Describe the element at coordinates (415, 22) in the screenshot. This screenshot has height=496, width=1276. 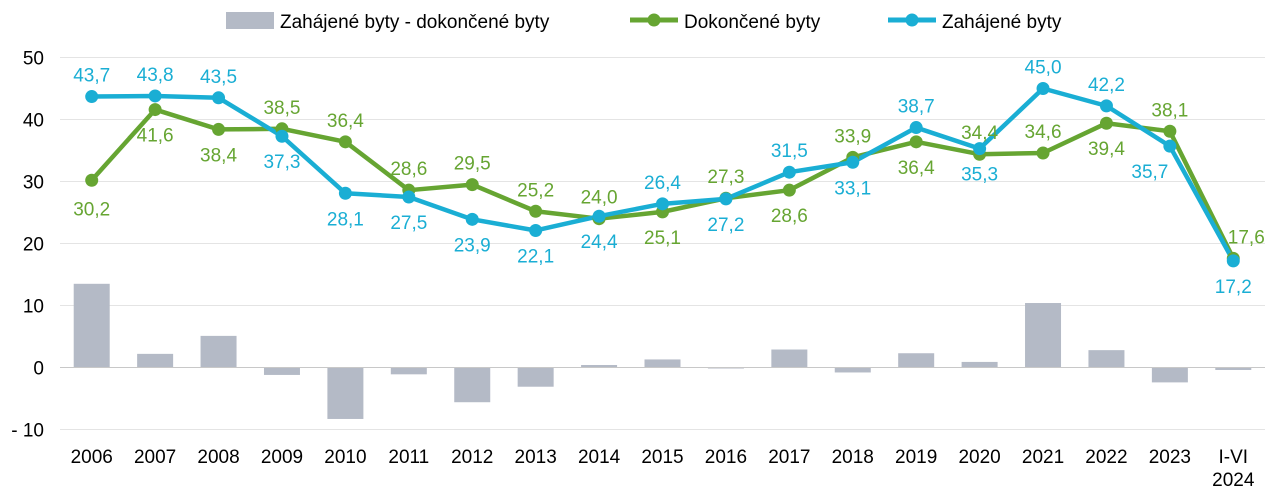
I see `legend-label-difference: Zahájené byty - dokončené byty` at that location.